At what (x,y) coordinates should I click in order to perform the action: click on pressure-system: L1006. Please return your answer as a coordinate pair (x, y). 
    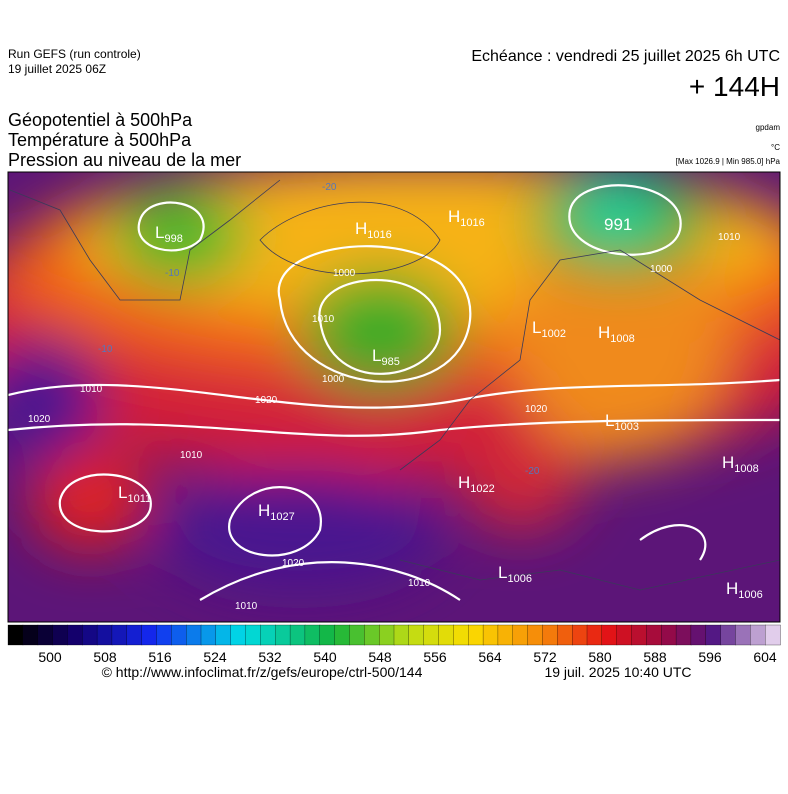
    Looking at the image, I should click on (515, 574).